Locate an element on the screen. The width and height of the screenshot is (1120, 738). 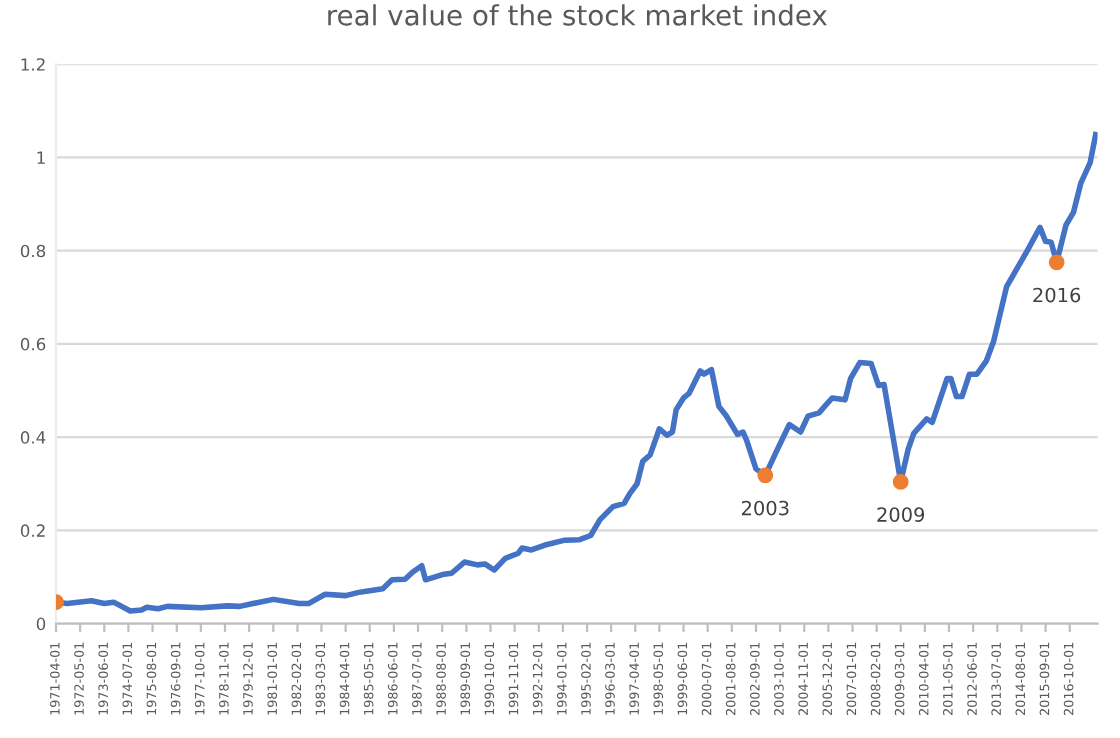
y-tick-label: 1 is located at coordinates (41, 157).